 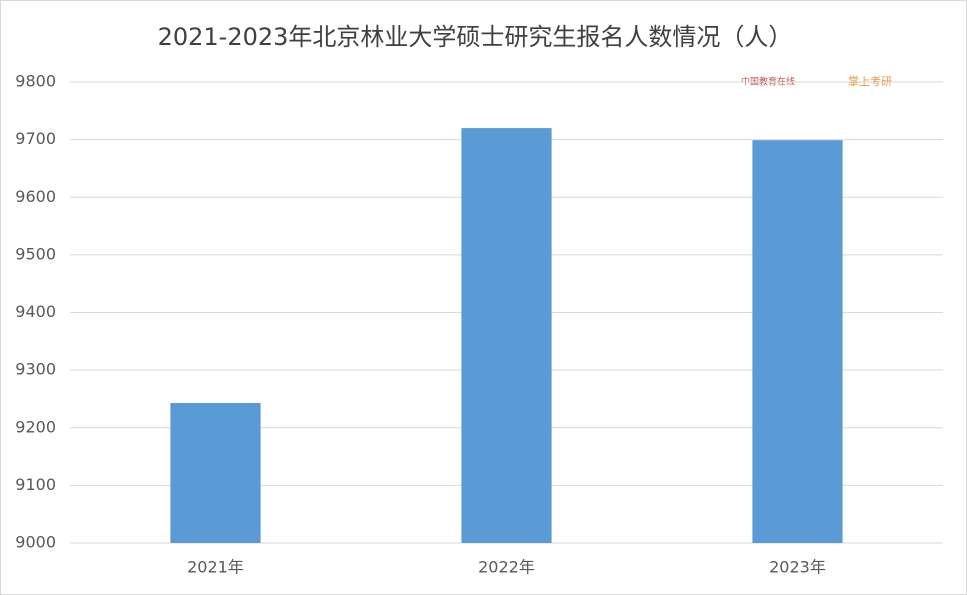 What do you see at coordinates (35, 138) in the screenshot?
I see `y-tick-label: 9700` at bounding box center [35, 138].